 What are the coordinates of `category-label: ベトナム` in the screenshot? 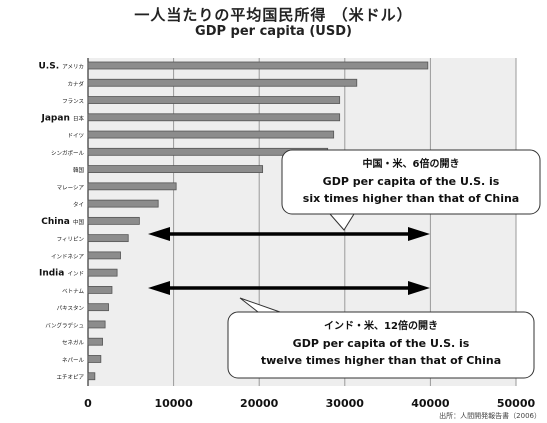 It's located at (73, 291).